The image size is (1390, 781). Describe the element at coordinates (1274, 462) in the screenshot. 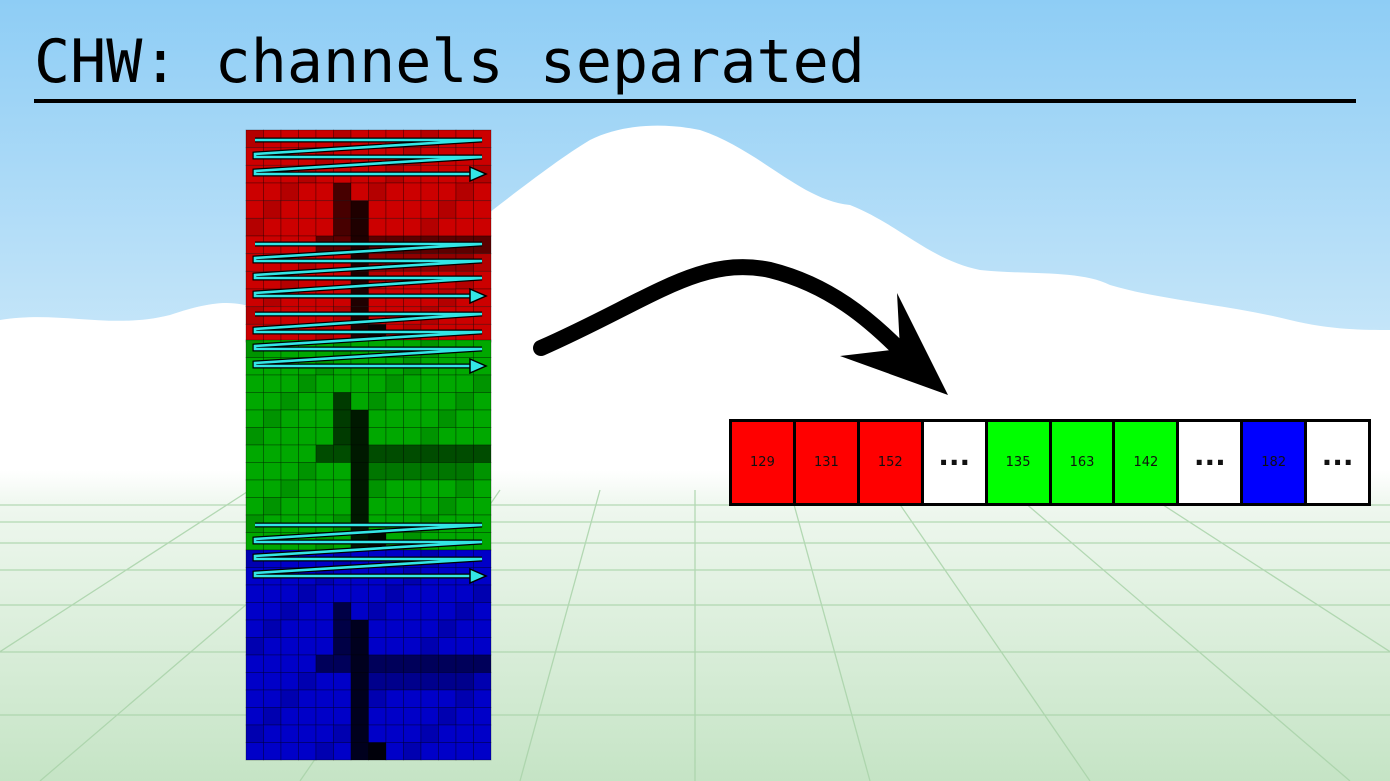

I see `memory-cell: 182` at that location.